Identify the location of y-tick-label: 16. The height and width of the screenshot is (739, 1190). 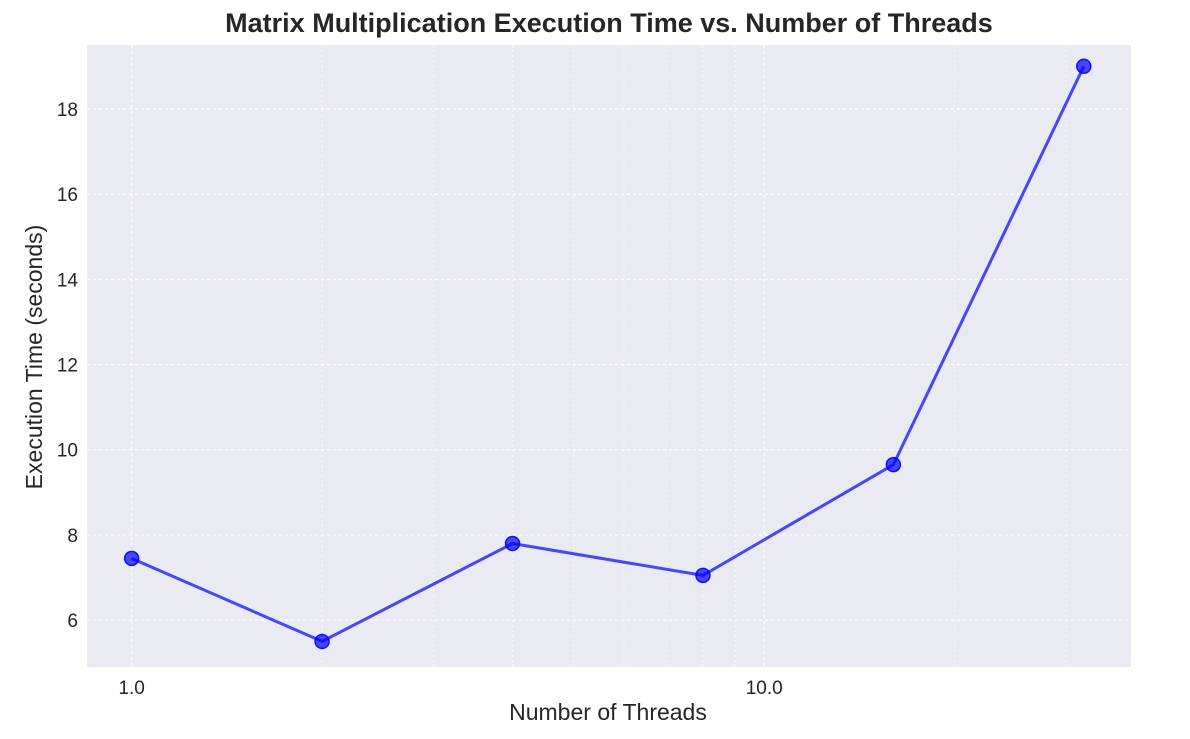
(67, 195).